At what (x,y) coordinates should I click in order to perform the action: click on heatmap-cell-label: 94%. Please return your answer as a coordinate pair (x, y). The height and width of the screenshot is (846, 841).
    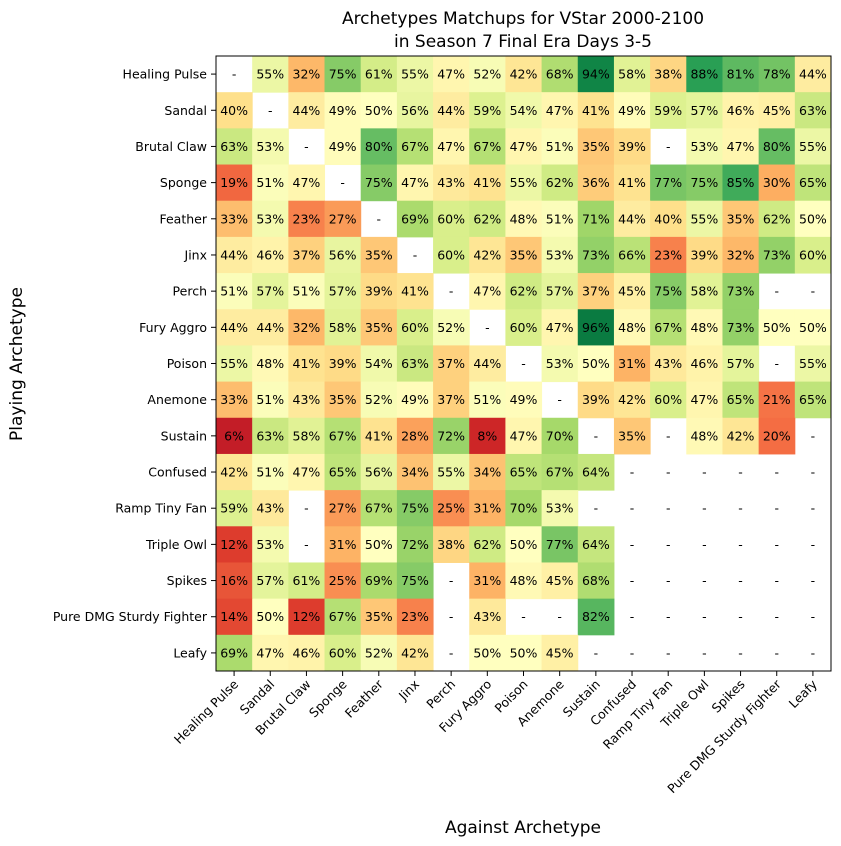
    Looking at the image, I should click on (596, 74).